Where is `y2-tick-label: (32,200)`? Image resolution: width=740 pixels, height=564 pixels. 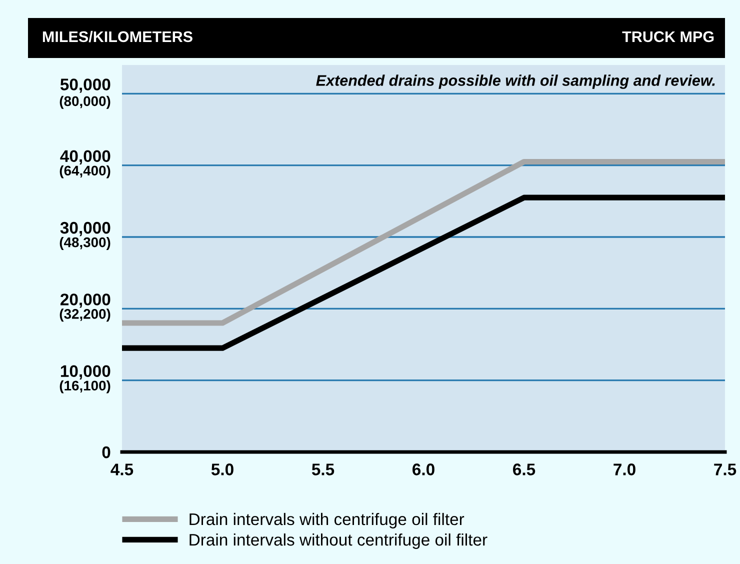 y2-tick-label: (32,200) is located at coordinates (85, 315).